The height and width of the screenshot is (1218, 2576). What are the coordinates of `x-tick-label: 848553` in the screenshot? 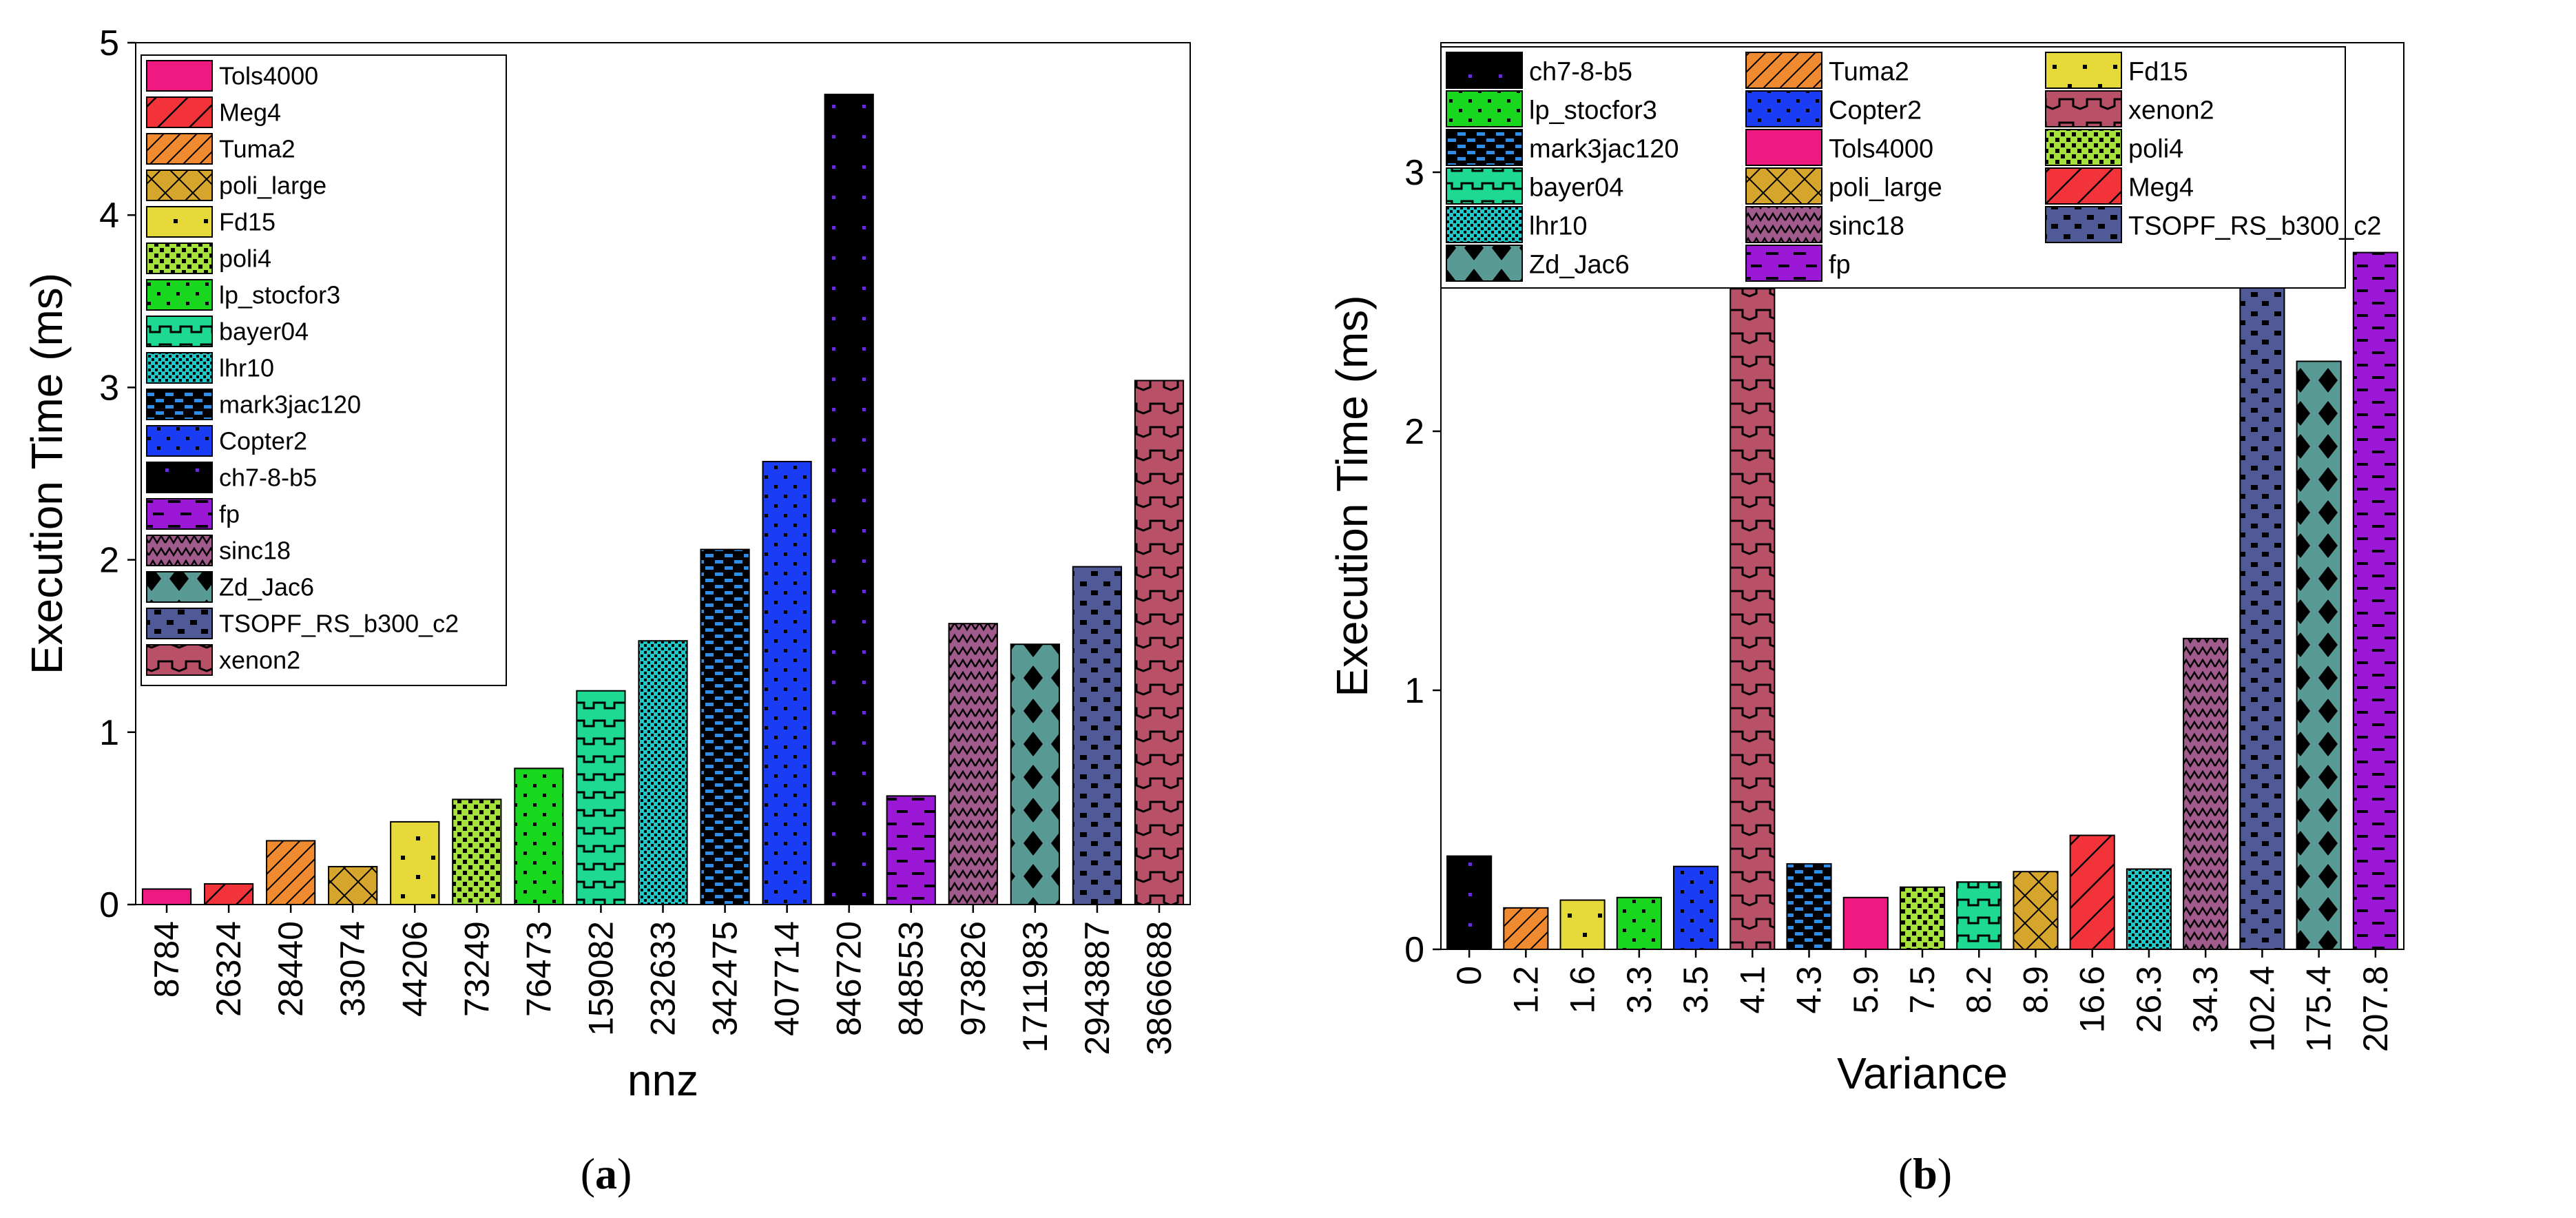 It's located at (912, 978).